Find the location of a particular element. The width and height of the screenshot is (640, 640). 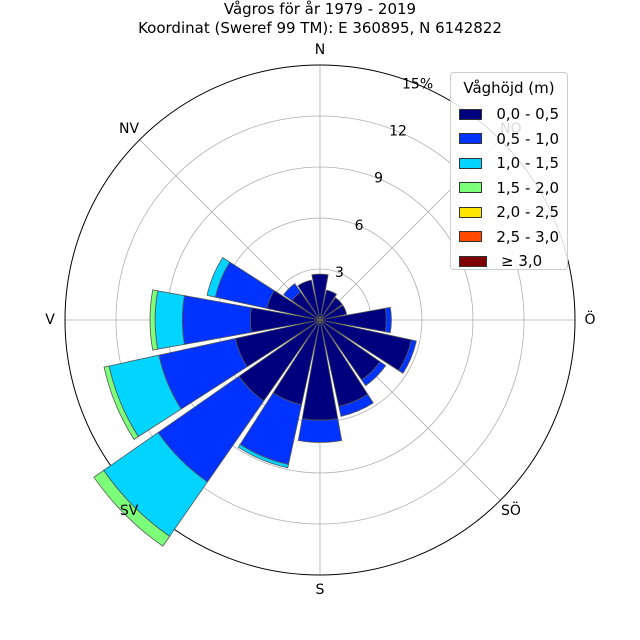

direction-label: SV is located at coordinates (129, 511).